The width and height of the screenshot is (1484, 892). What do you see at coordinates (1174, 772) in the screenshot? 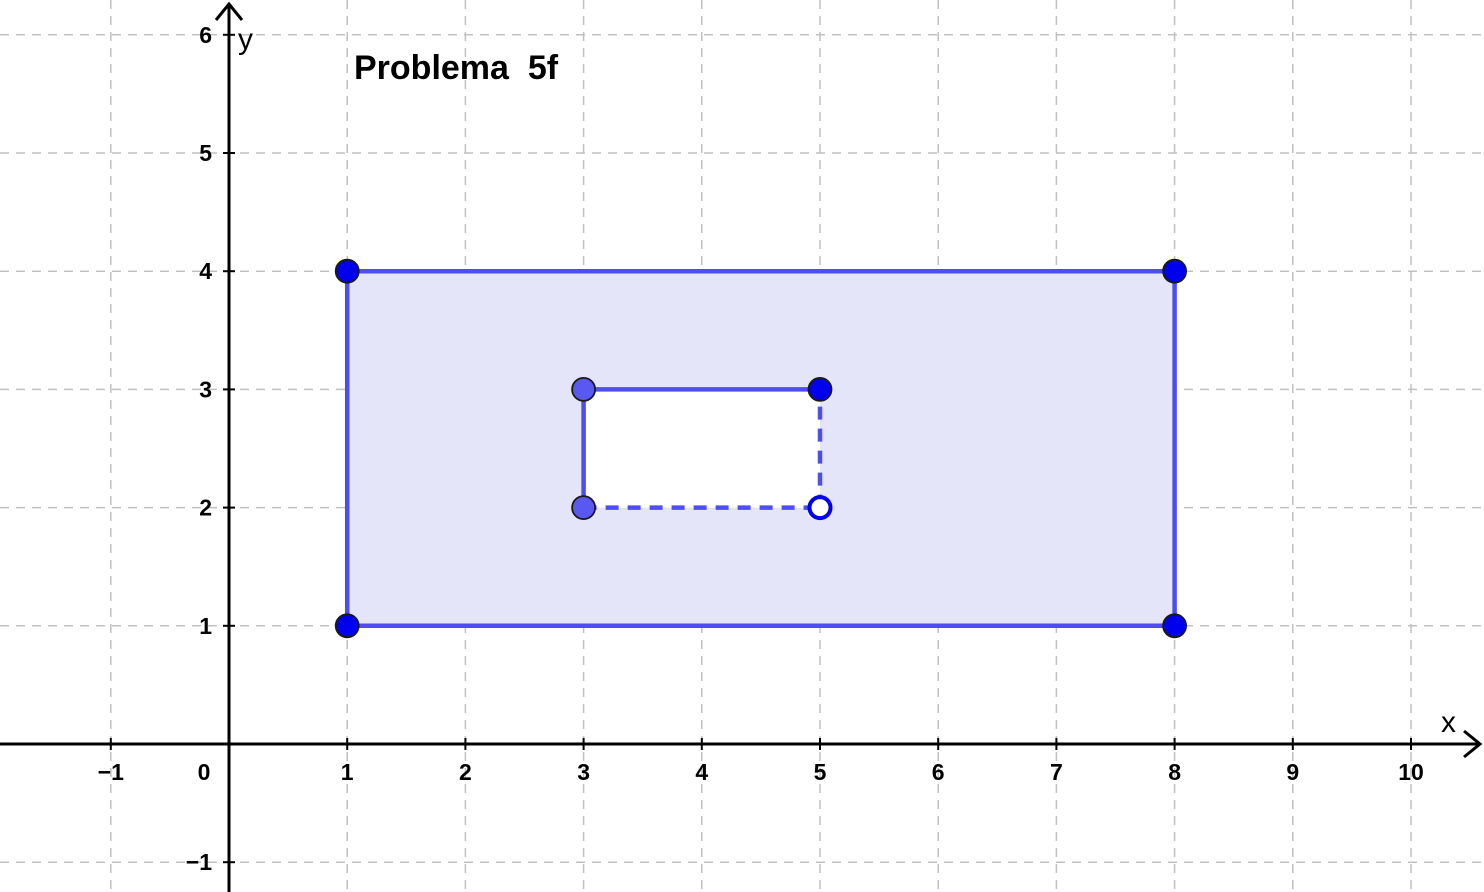
I see `x-tick-label: 8` at bounding box center [1174, 772].